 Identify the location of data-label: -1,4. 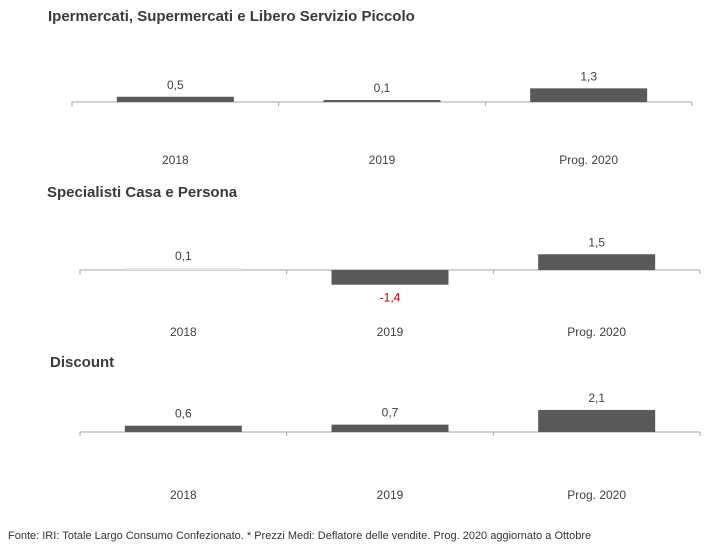
(390, 298).